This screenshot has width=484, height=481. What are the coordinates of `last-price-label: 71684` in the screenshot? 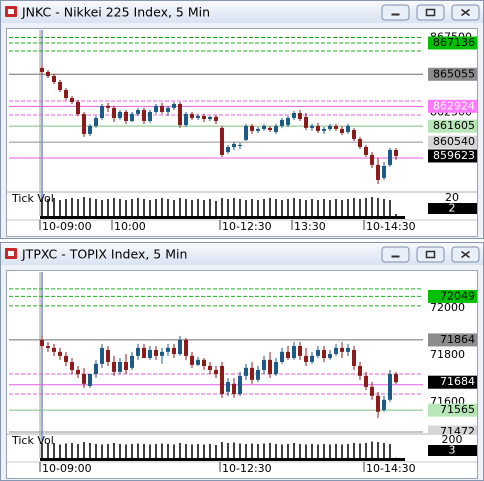 It's located at (457, 381).